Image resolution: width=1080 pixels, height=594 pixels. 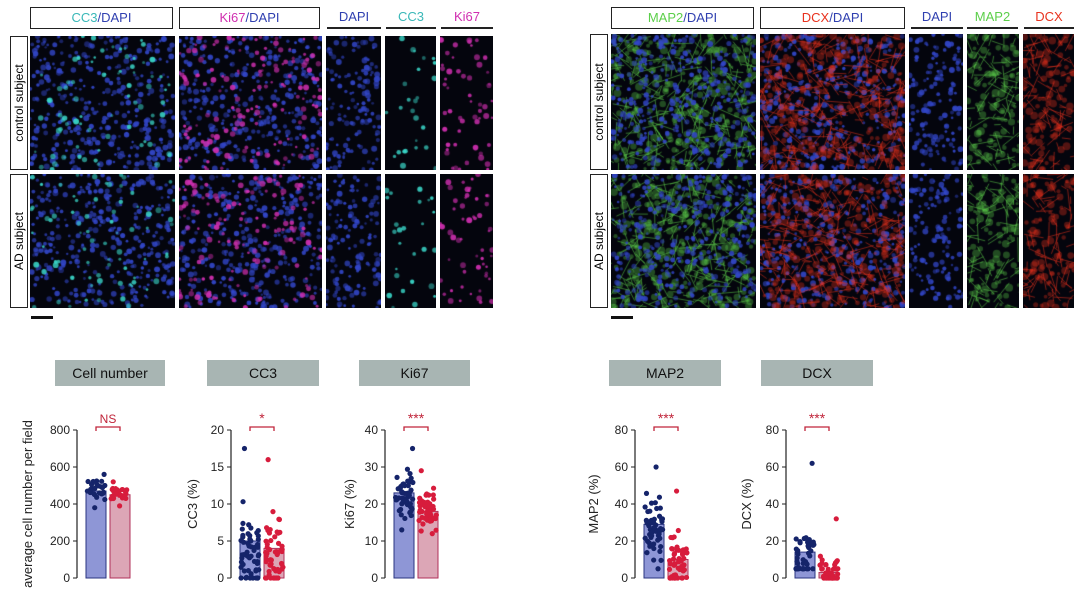 I want to click on chart-cc3: 0 5 10 15 20 CC3 (%) *, so click(x=235, y=497).